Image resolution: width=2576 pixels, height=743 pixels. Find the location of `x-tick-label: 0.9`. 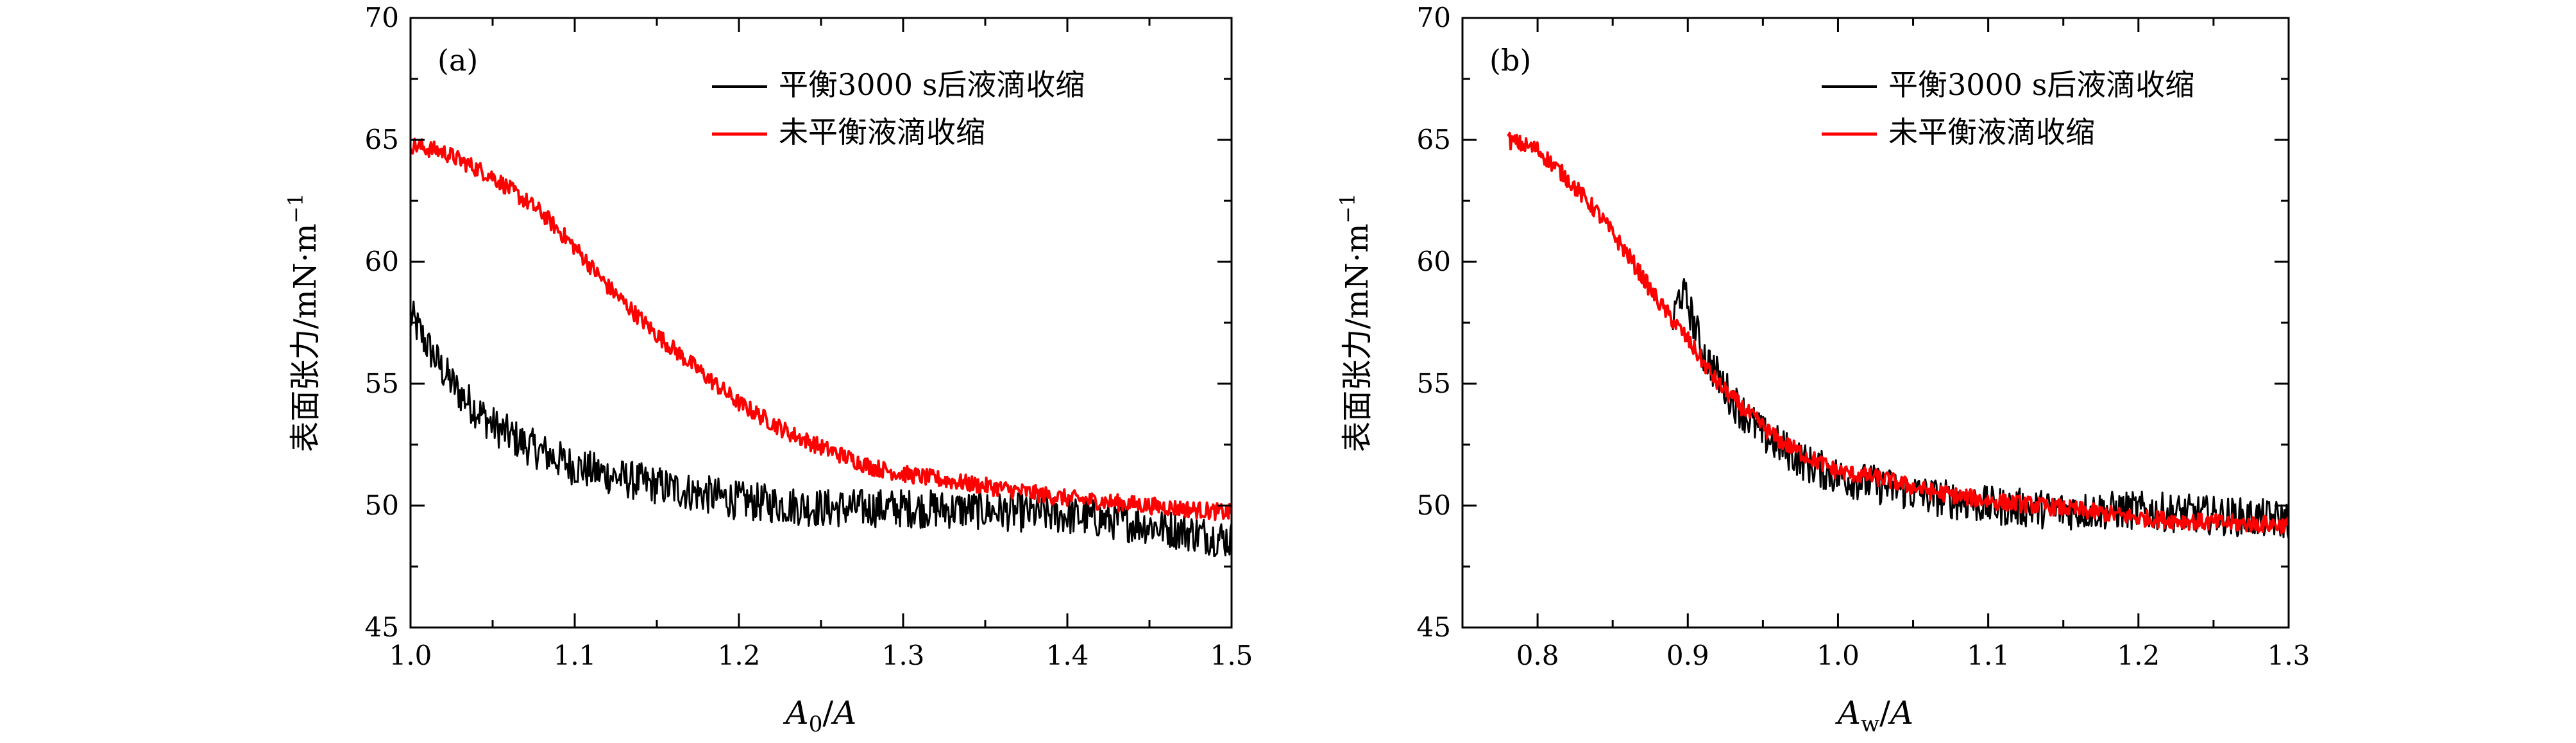

x-tick-label: 0.9 is located at coordinates (1687, 655).